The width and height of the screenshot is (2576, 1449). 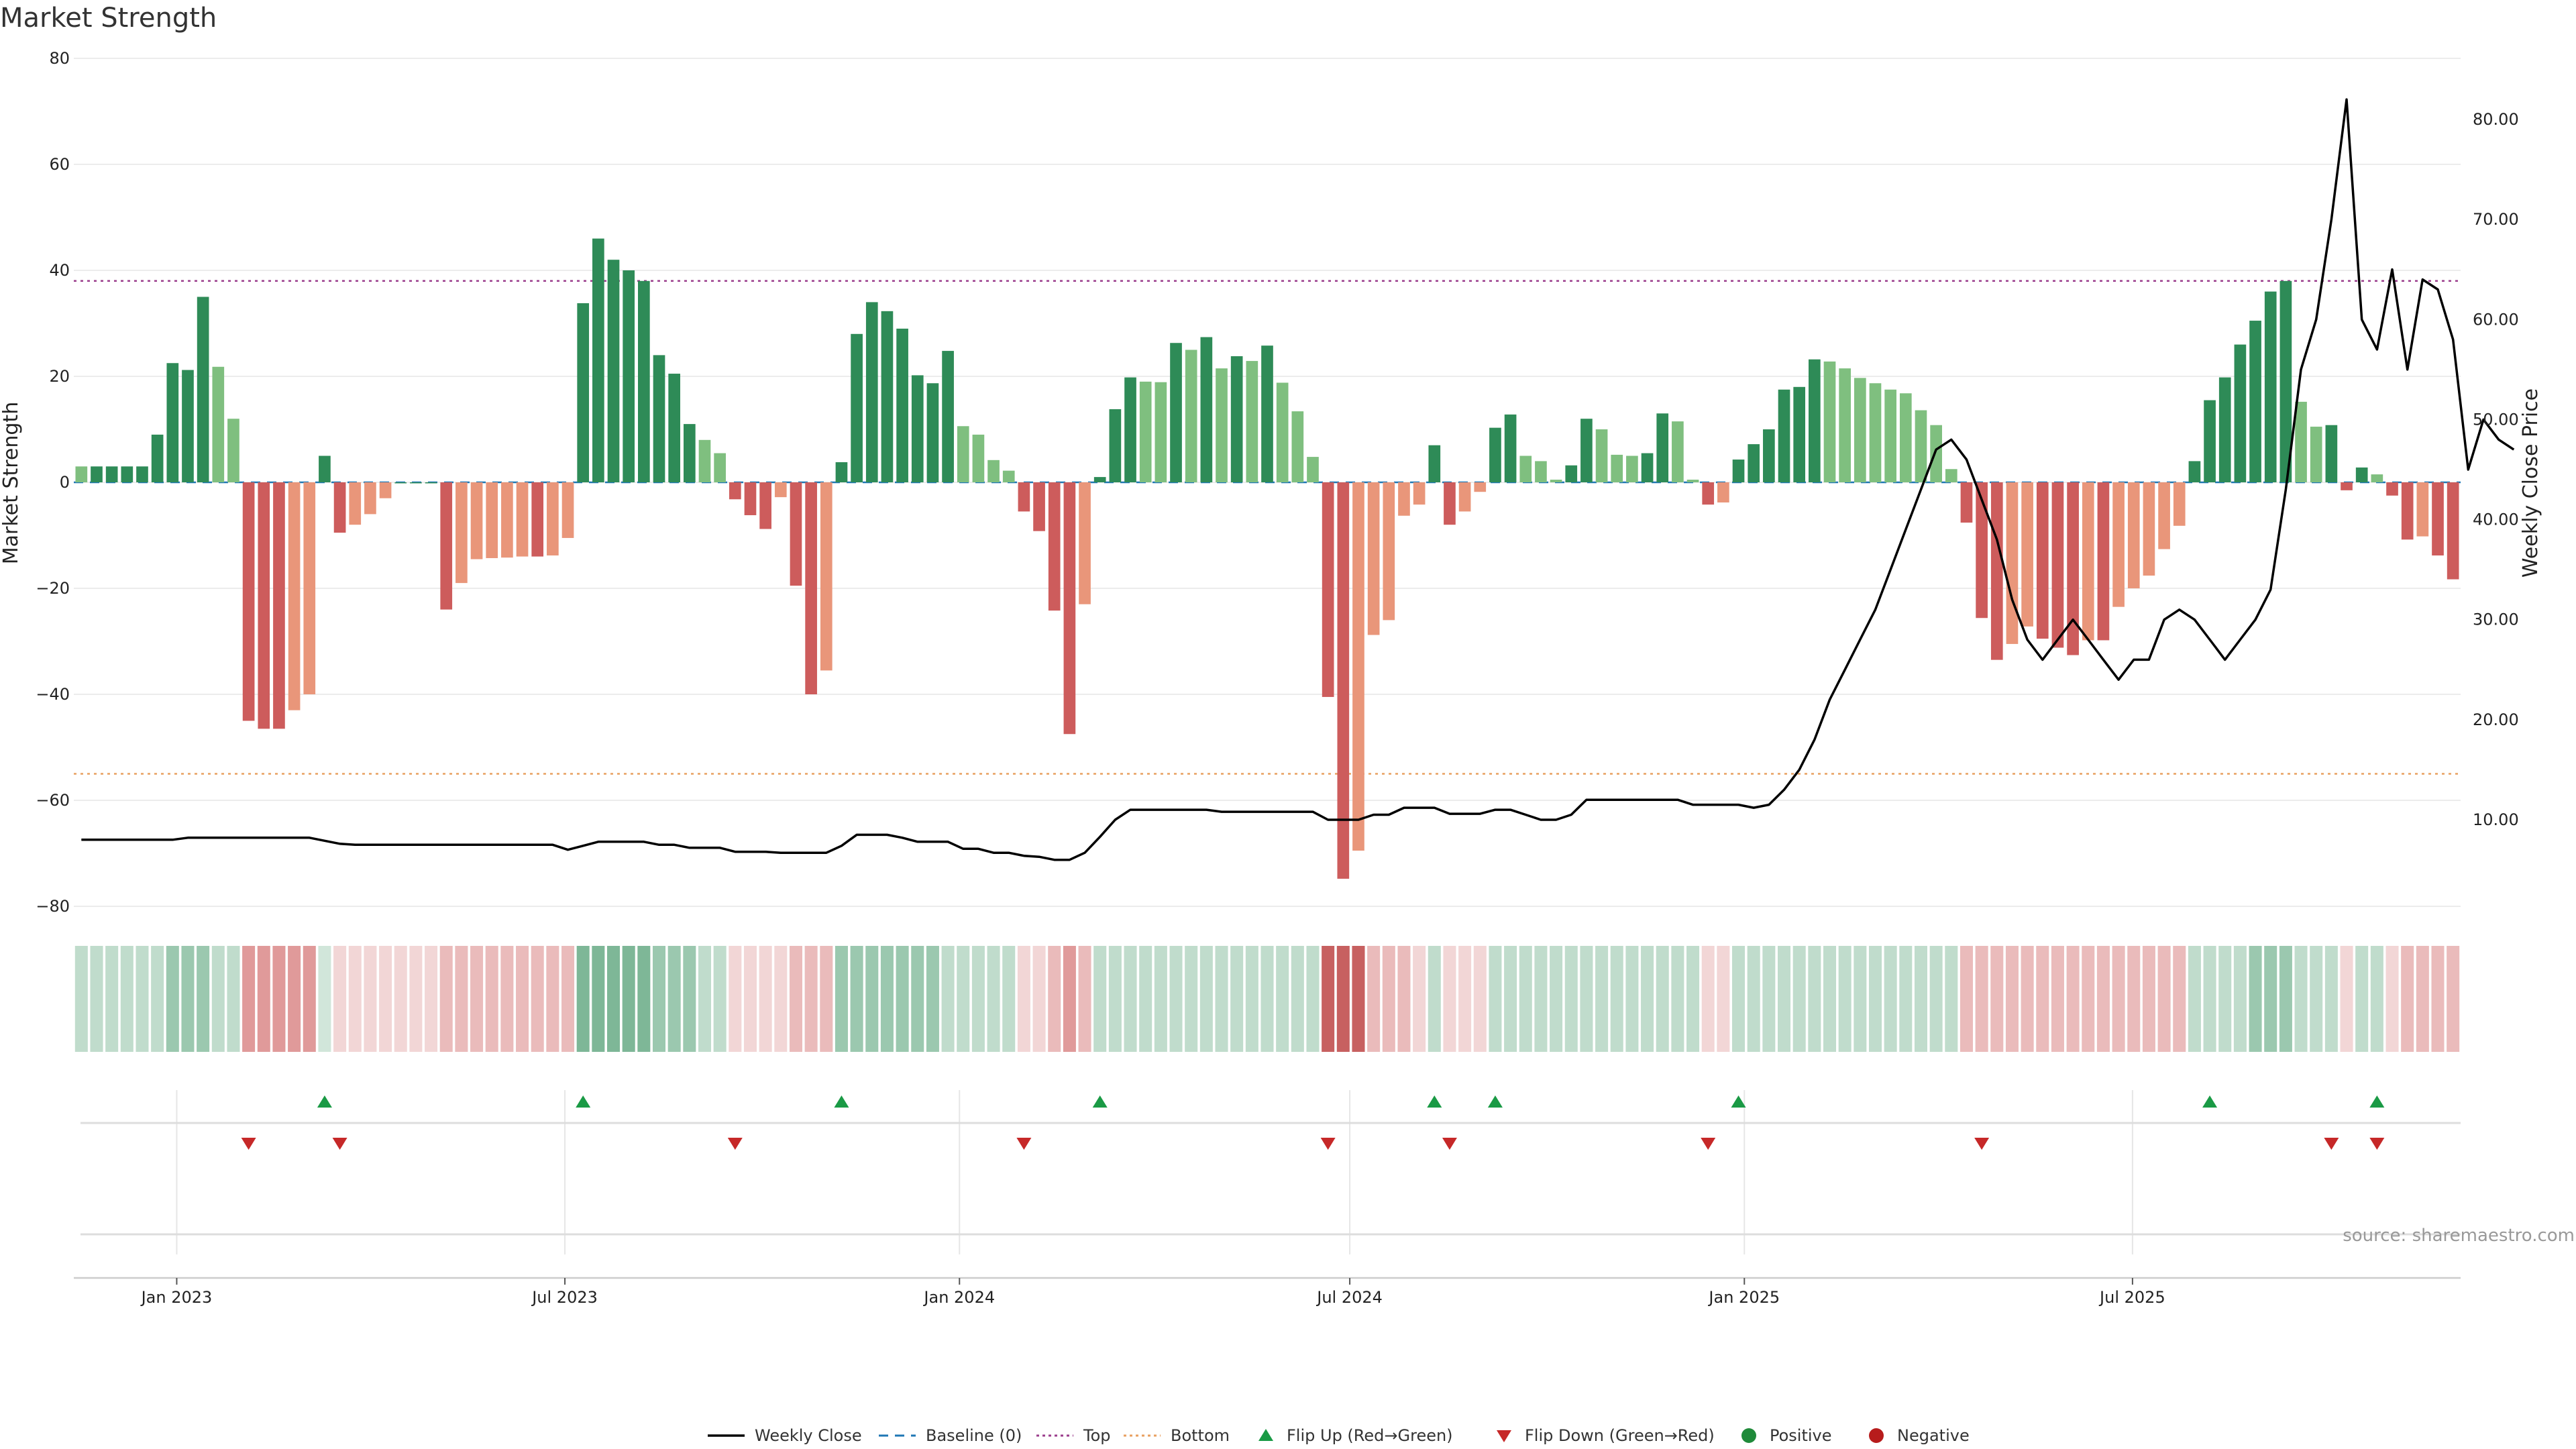 I want to click on y-tick-label: 40, so click(x=59, y=270).